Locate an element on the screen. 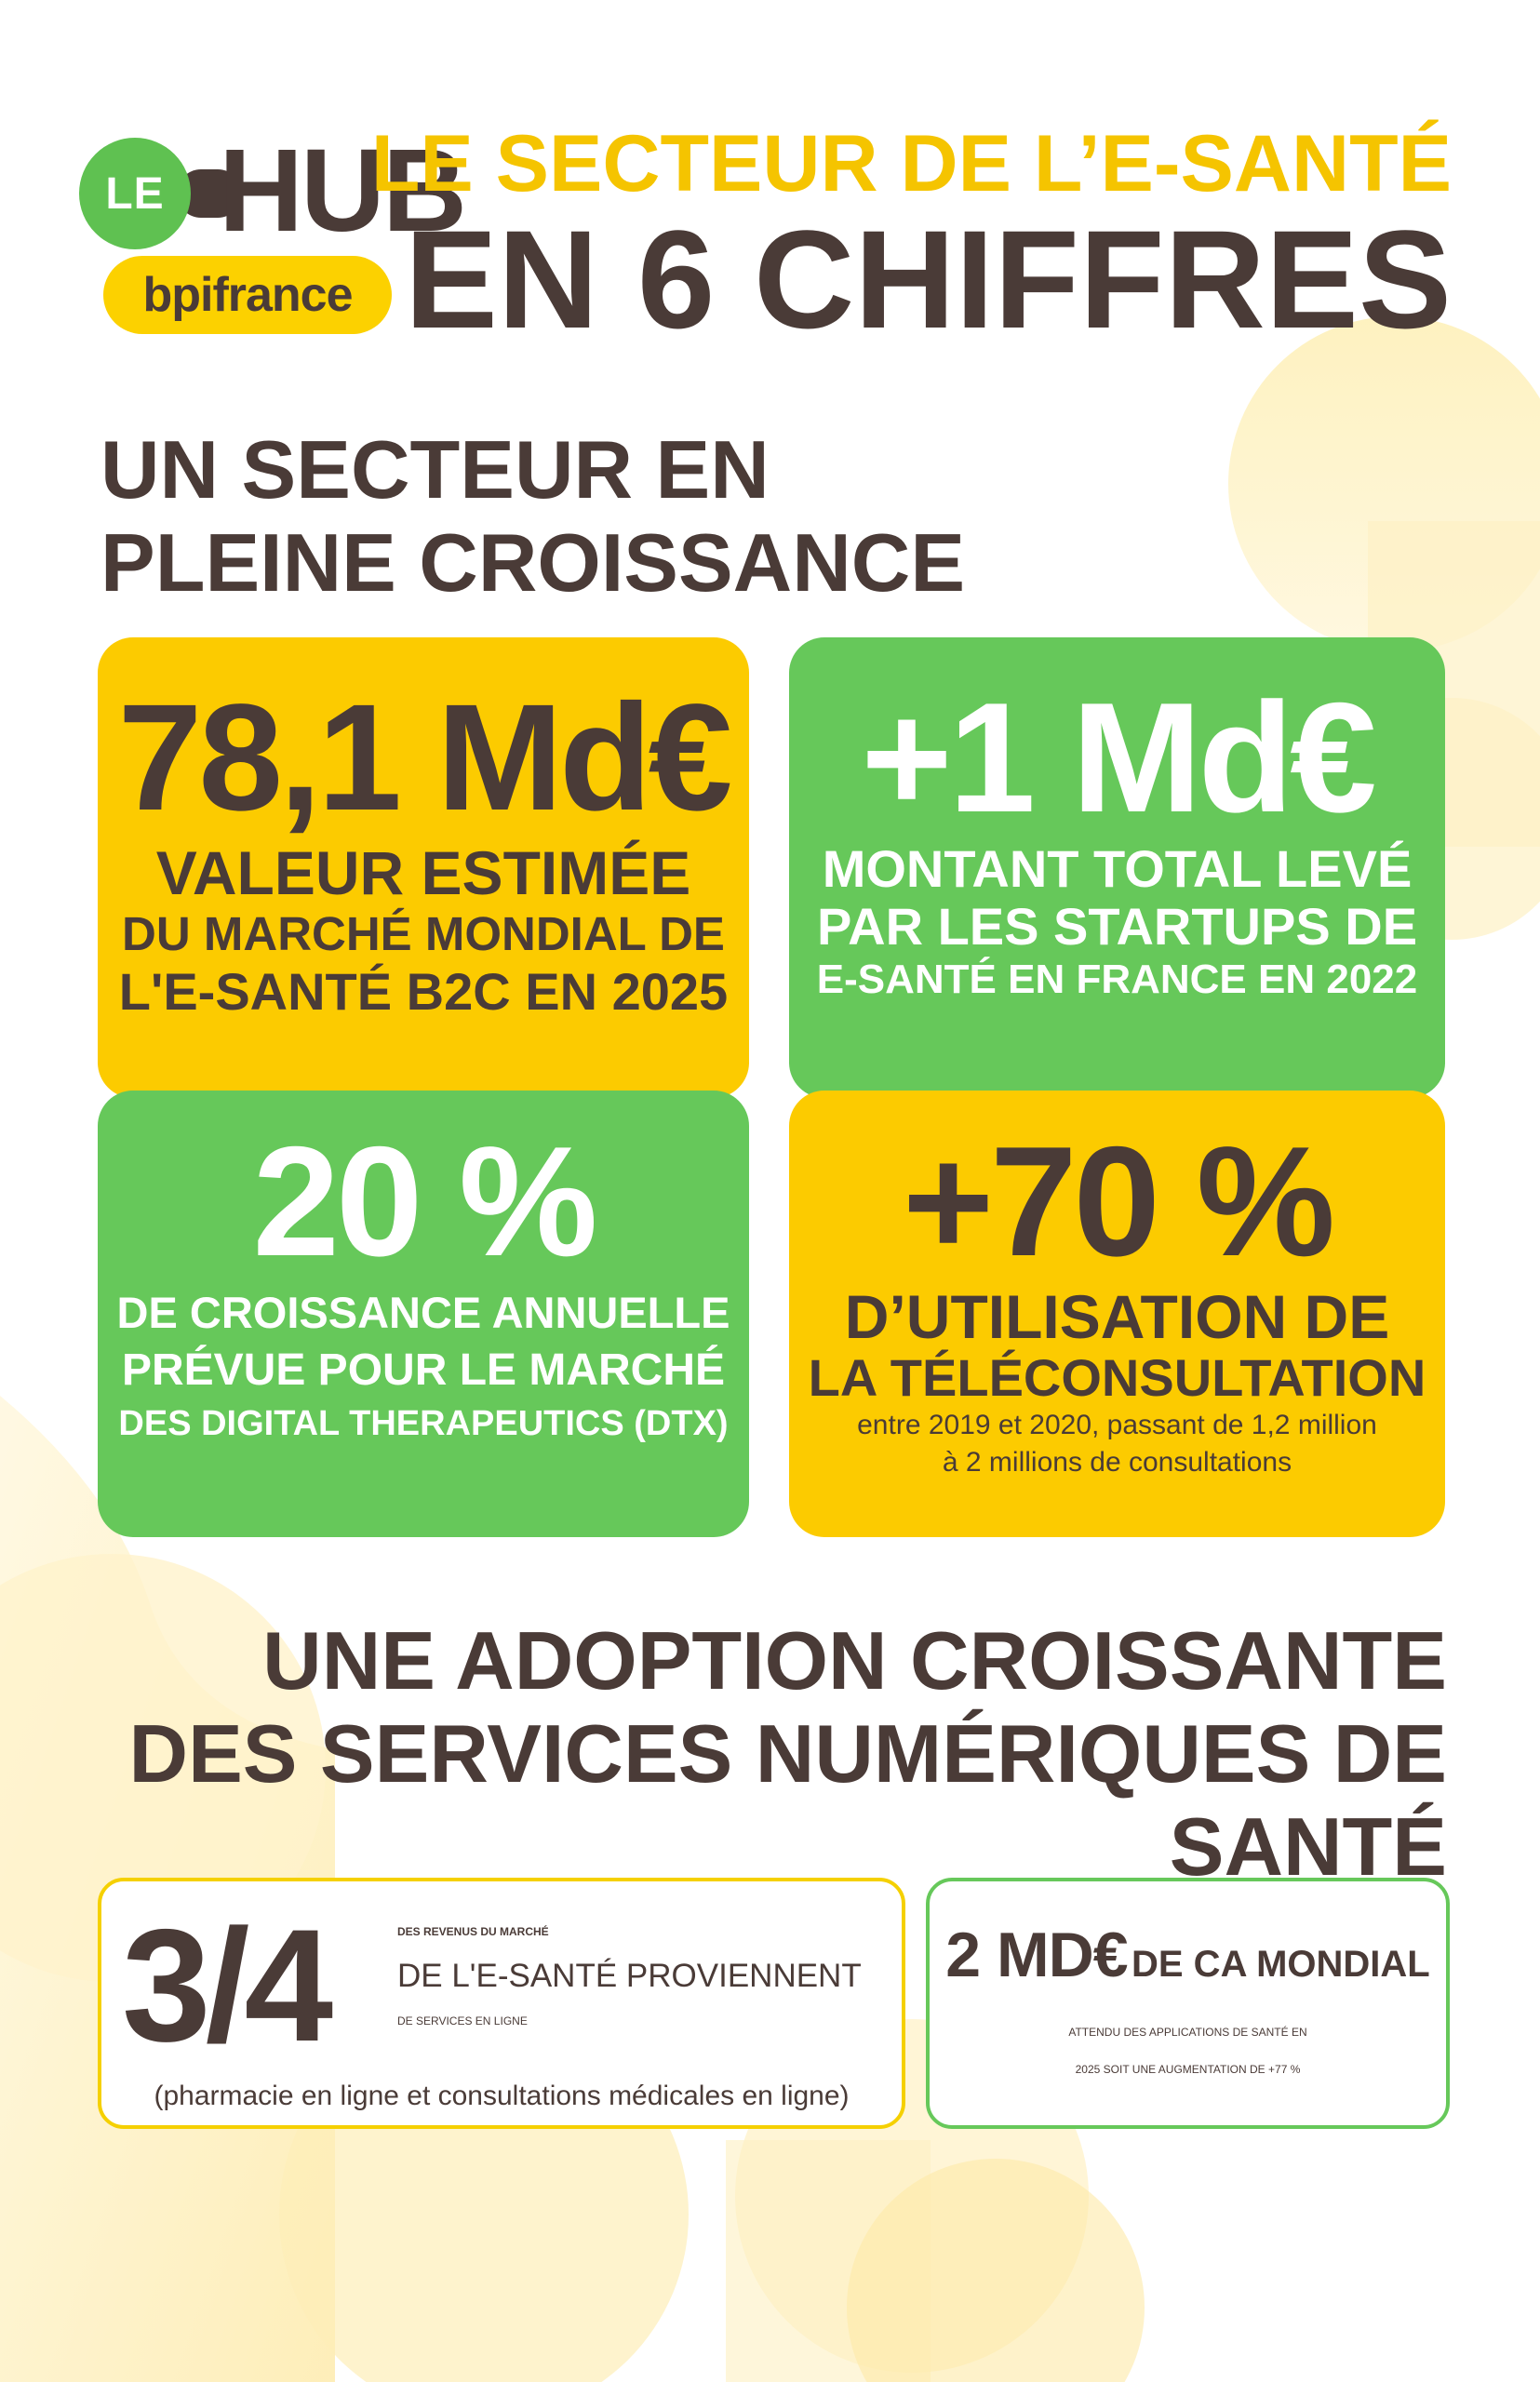 The width and height of the screenshot is (1540, 2382). stat-fraction: 3/4 is located at coordinates (228, 1985).